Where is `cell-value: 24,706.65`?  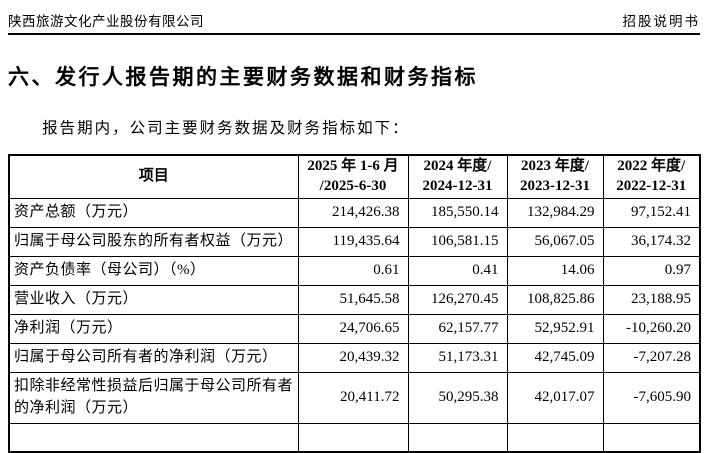 cell-value: 24,706.65 is located at coordinates (353, 328).